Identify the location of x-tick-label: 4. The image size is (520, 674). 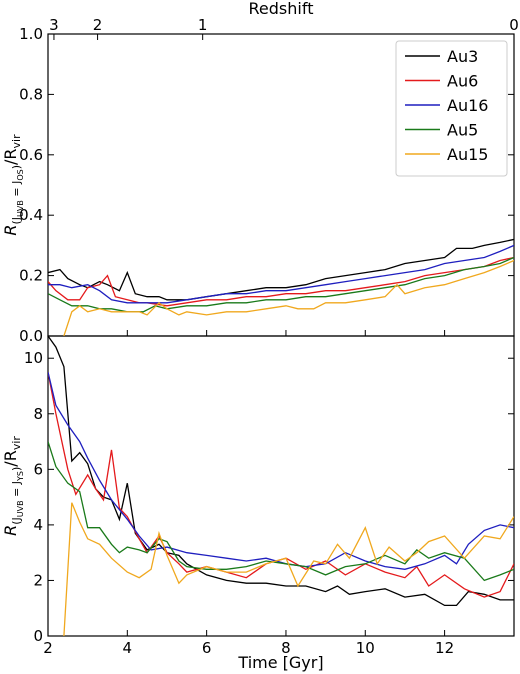
(128, 648).